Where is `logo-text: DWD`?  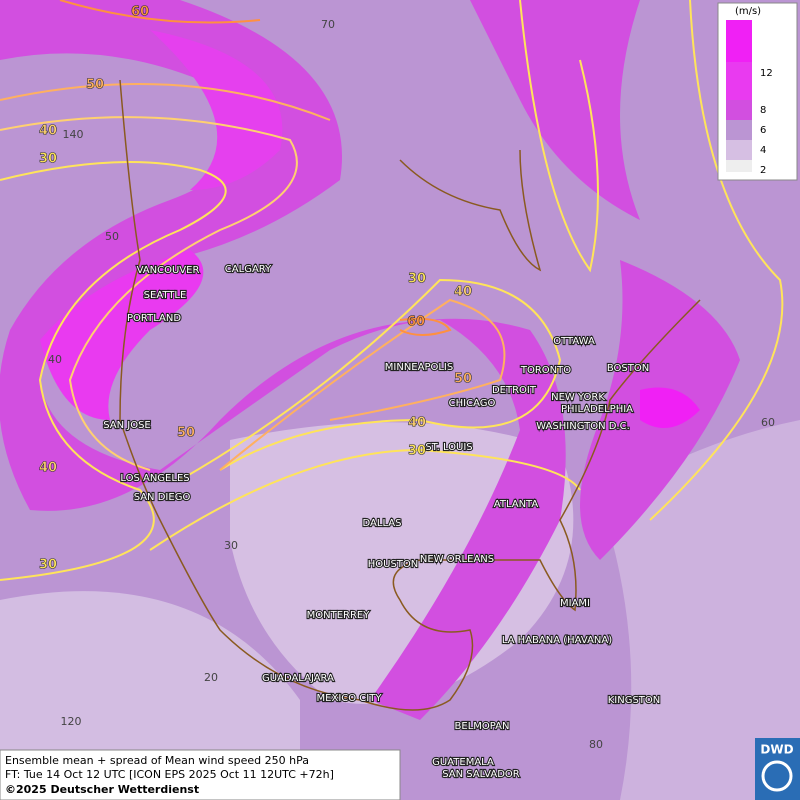 logo-text: DWD is located at coordinates (776, 750).